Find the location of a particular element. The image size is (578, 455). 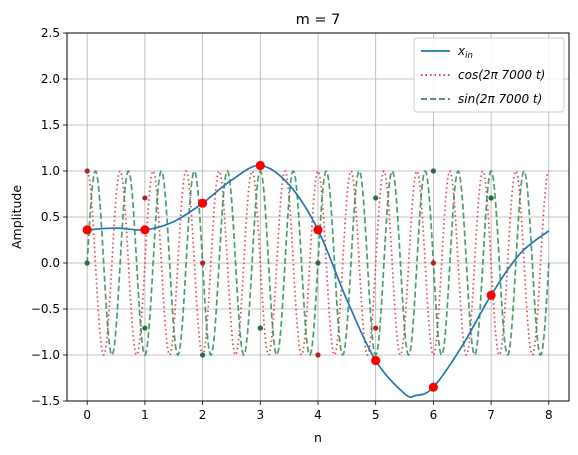

y-tick-label: 1.0 is located at coordinates (50, 171).